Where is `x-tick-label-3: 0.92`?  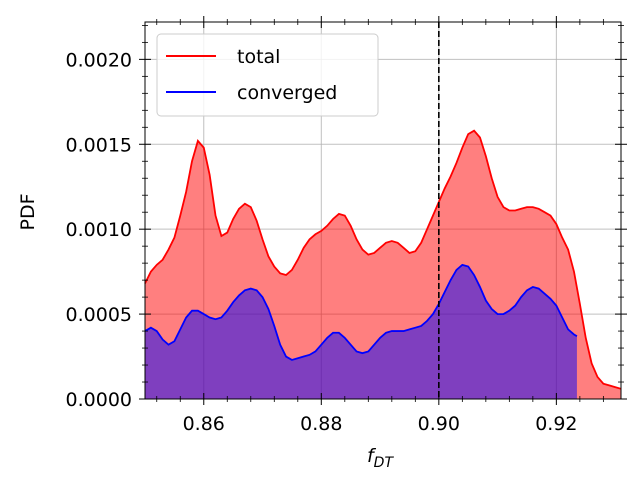 x-tick-label-3: 0.92 is located at coordinates (556, 424).